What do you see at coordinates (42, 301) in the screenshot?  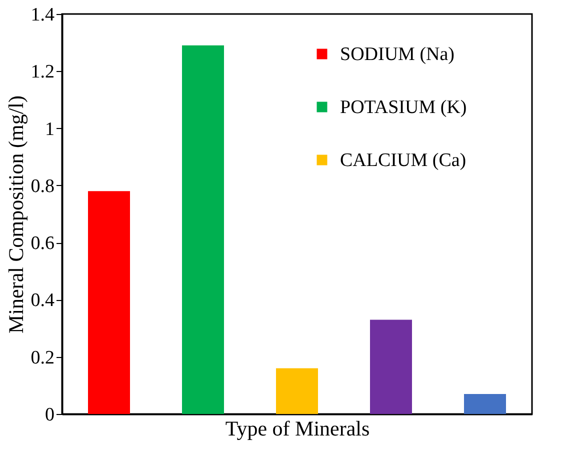 I see `y-tick-label: 0.4` at bounding box center [42, 301].